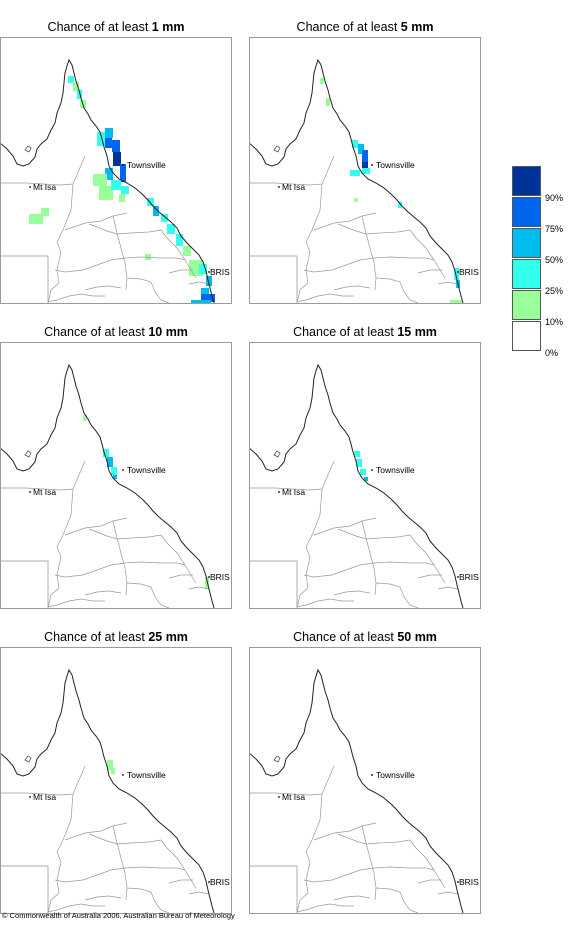  I want to click on panel-title: Chance of at least 50 mm, so click(365, 637).